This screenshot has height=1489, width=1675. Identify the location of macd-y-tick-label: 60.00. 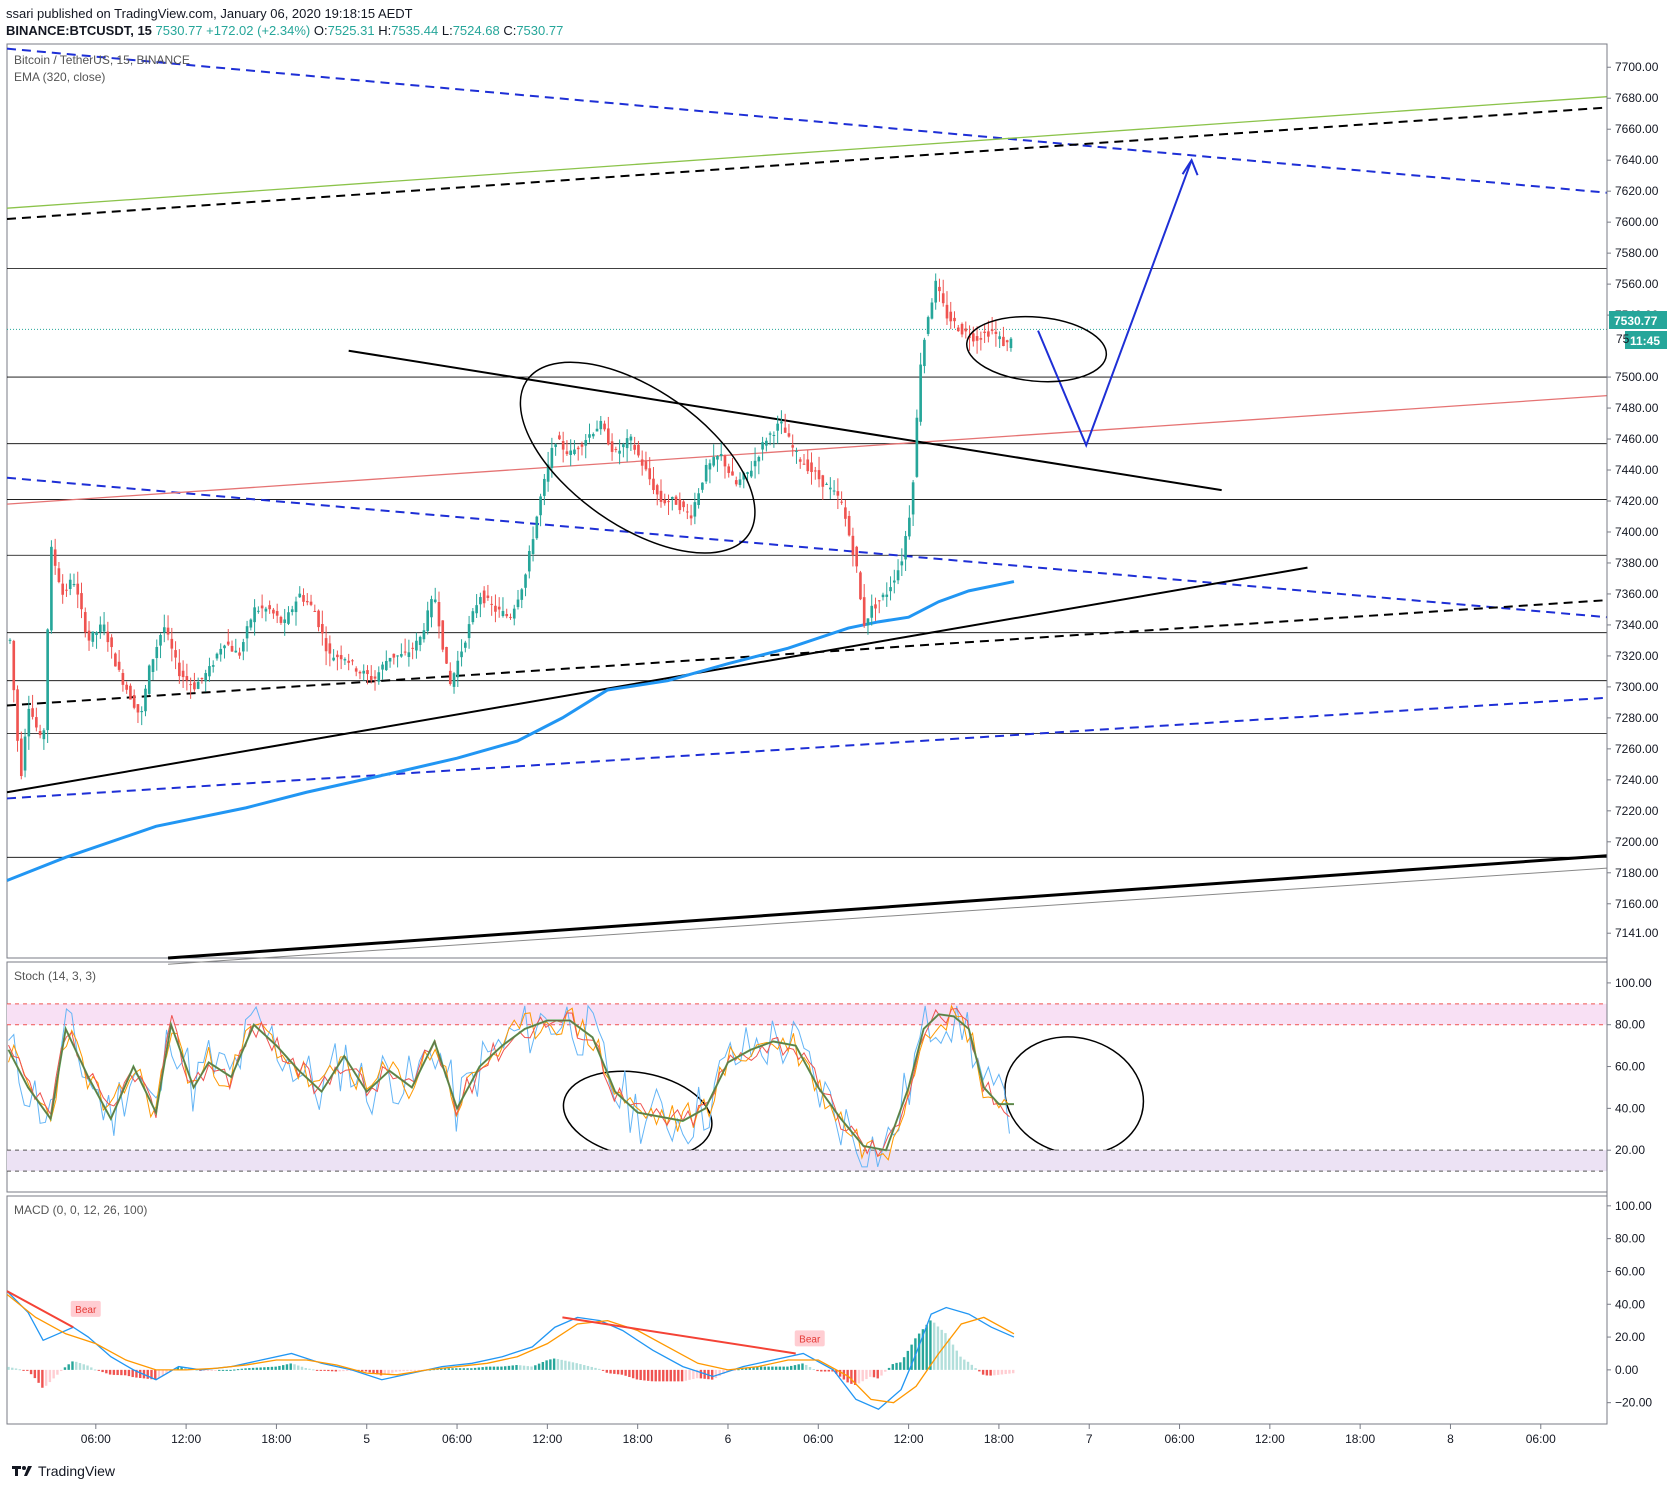
(1630, 1271).